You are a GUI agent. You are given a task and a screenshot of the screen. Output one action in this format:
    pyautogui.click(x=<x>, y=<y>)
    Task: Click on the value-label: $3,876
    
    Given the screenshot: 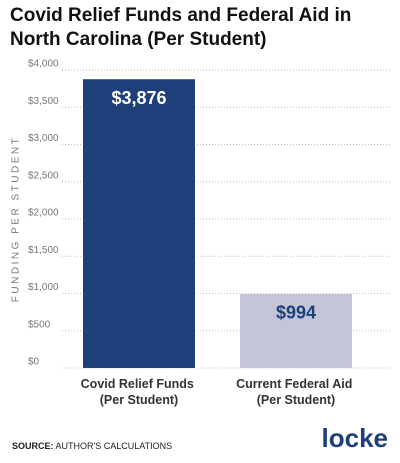 What is the action you would take?
    pyautogui.click(x=138, y=98)
    